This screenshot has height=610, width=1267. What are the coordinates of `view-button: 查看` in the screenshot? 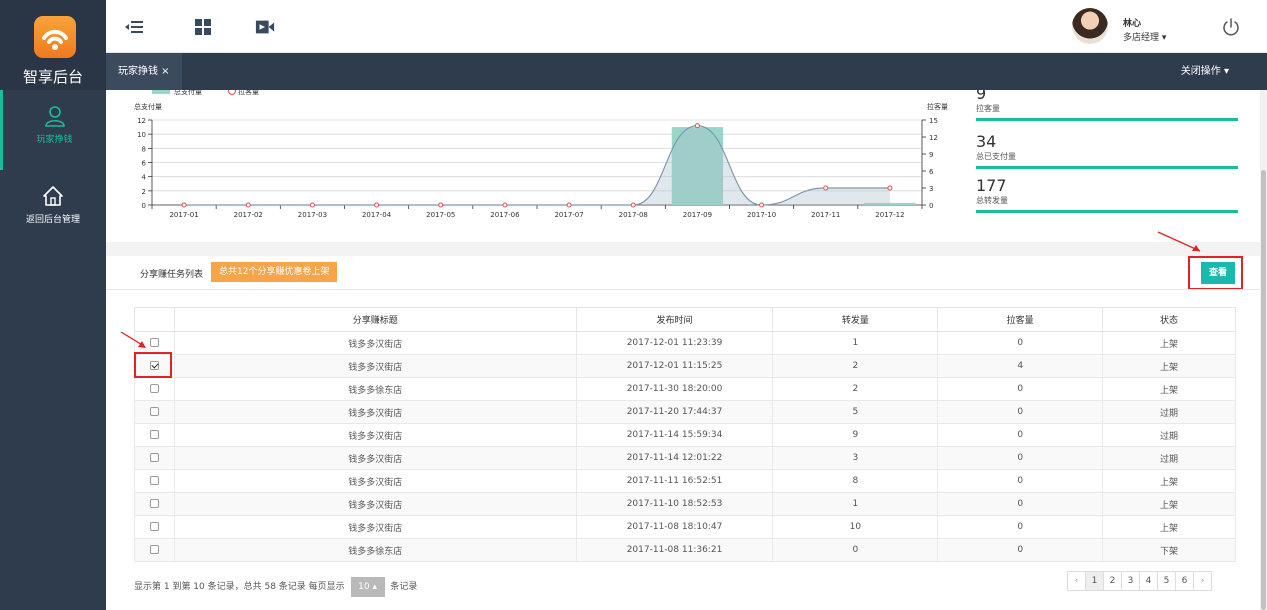 It's located at (1218, 273).